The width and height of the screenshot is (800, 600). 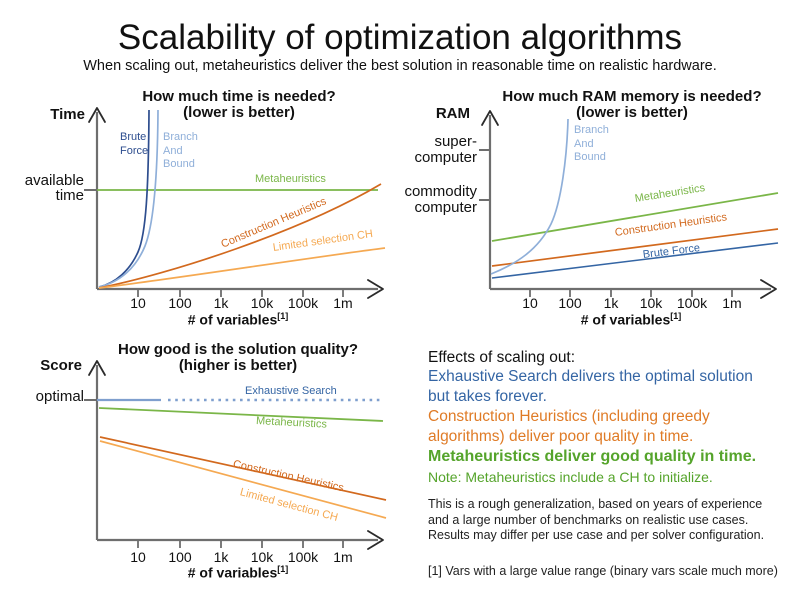 What do you see at coordinates (676, 316) in the screenshot?
I see `ram-x-axis-label-footnote-ref: [1]` at bounding box center [676, 316].